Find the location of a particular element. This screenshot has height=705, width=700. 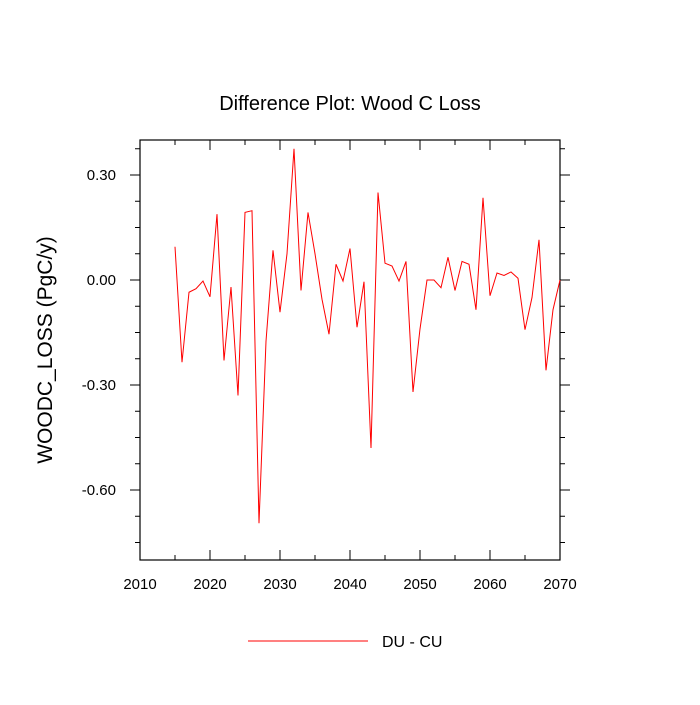

x-tick-label: 2020 is located at coordinates (209, 584).